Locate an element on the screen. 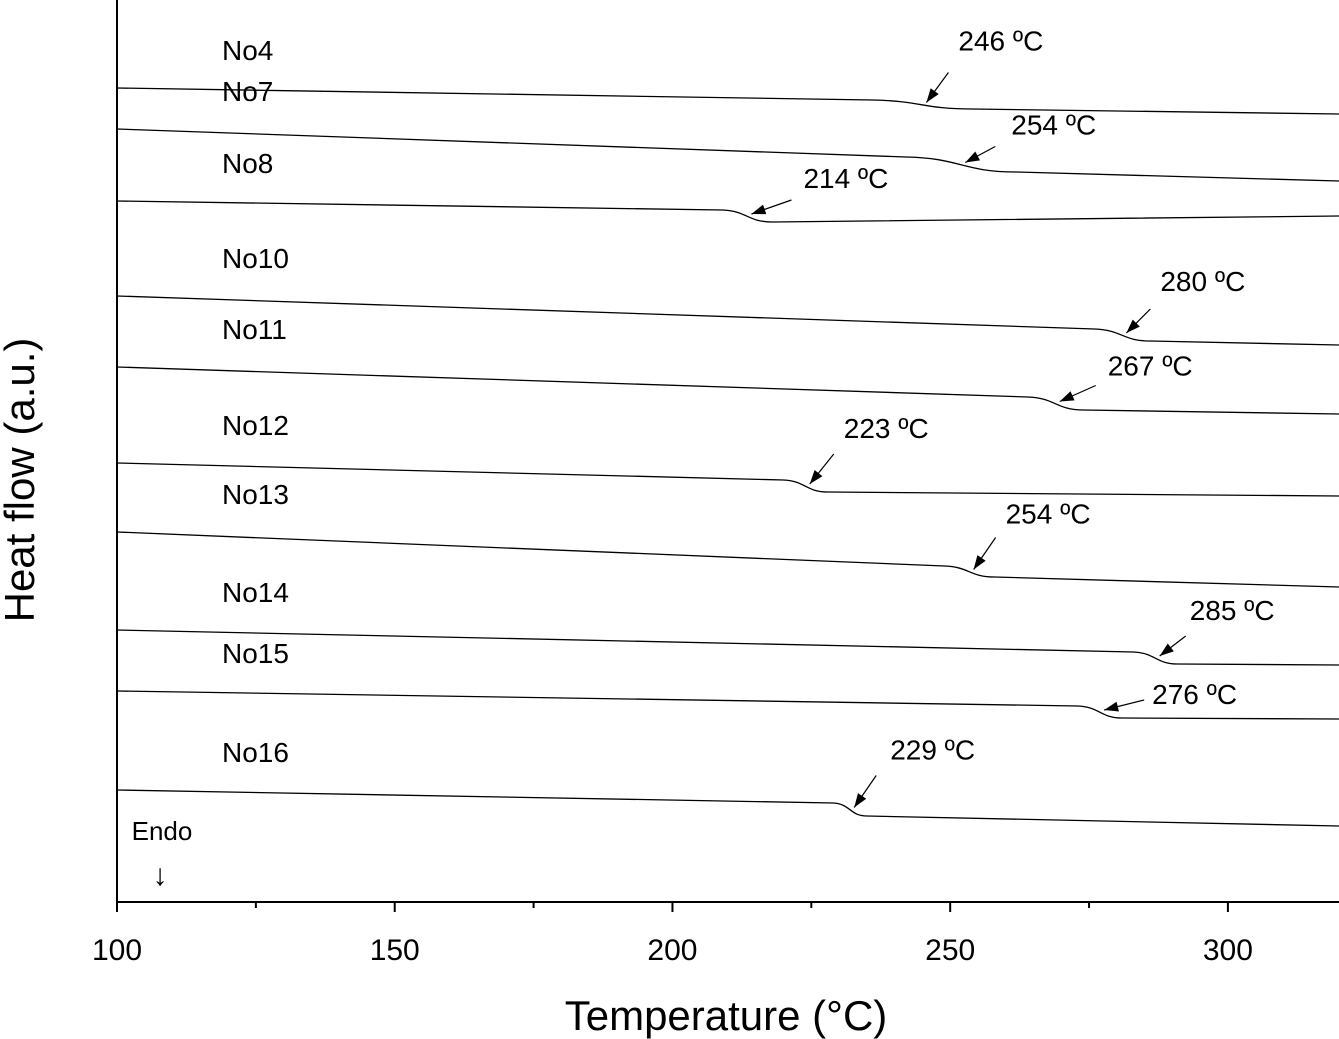 The image size is (1339, 1039). transition-label: 285 ºC is located at coordinates (1232, 610).